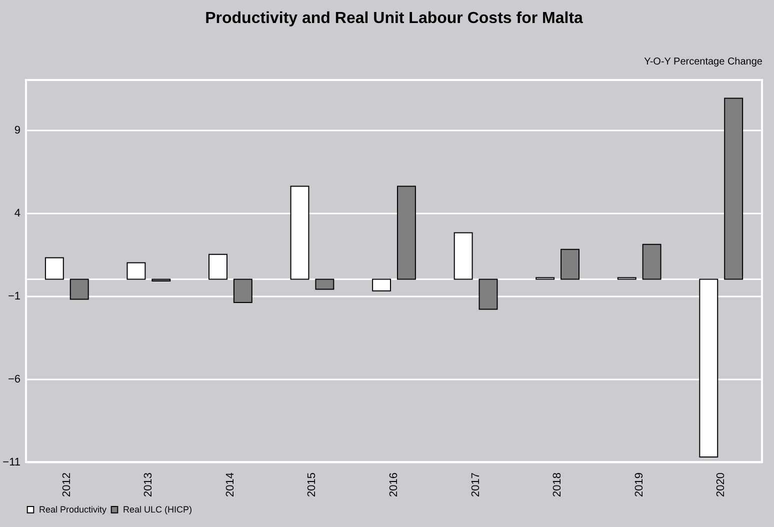 The height and width of the screenshot is (527, 774). Describe the element at coordinates (558, 484) in the screenshot. I see `x-tick-label: 2018` at that location.